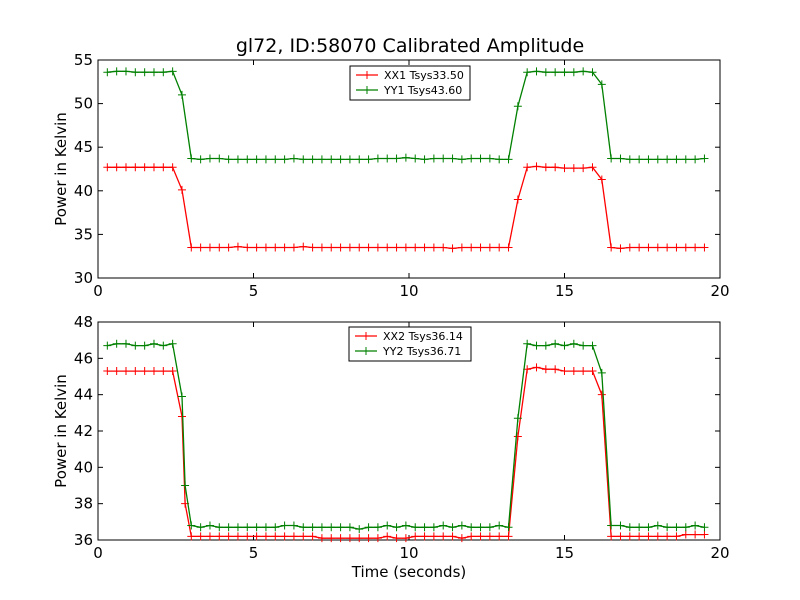  I want to click on legend-entry-label: XX1 Tsys33.50, so click(424, 75).